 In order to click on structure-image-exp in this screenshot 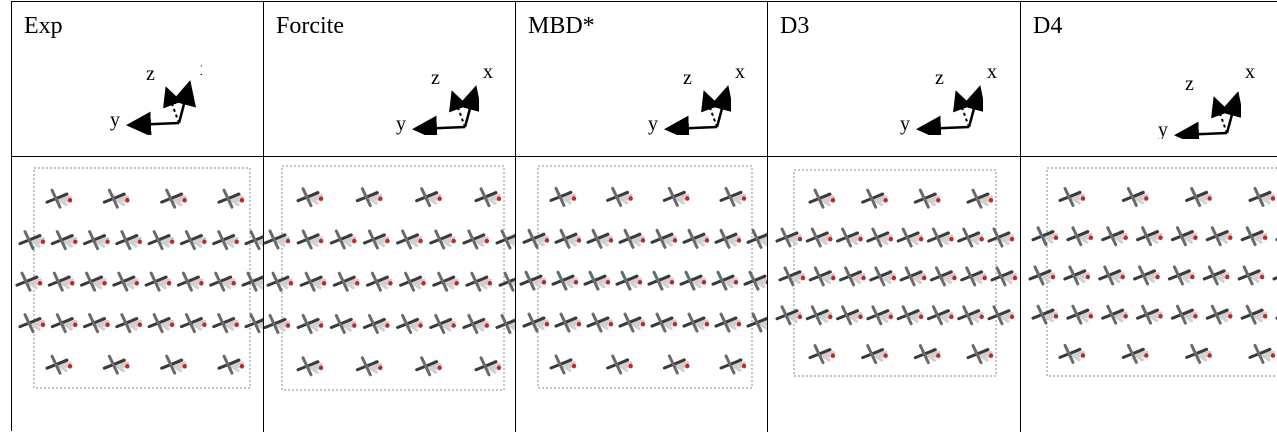, I will do `click(142, 295)`.